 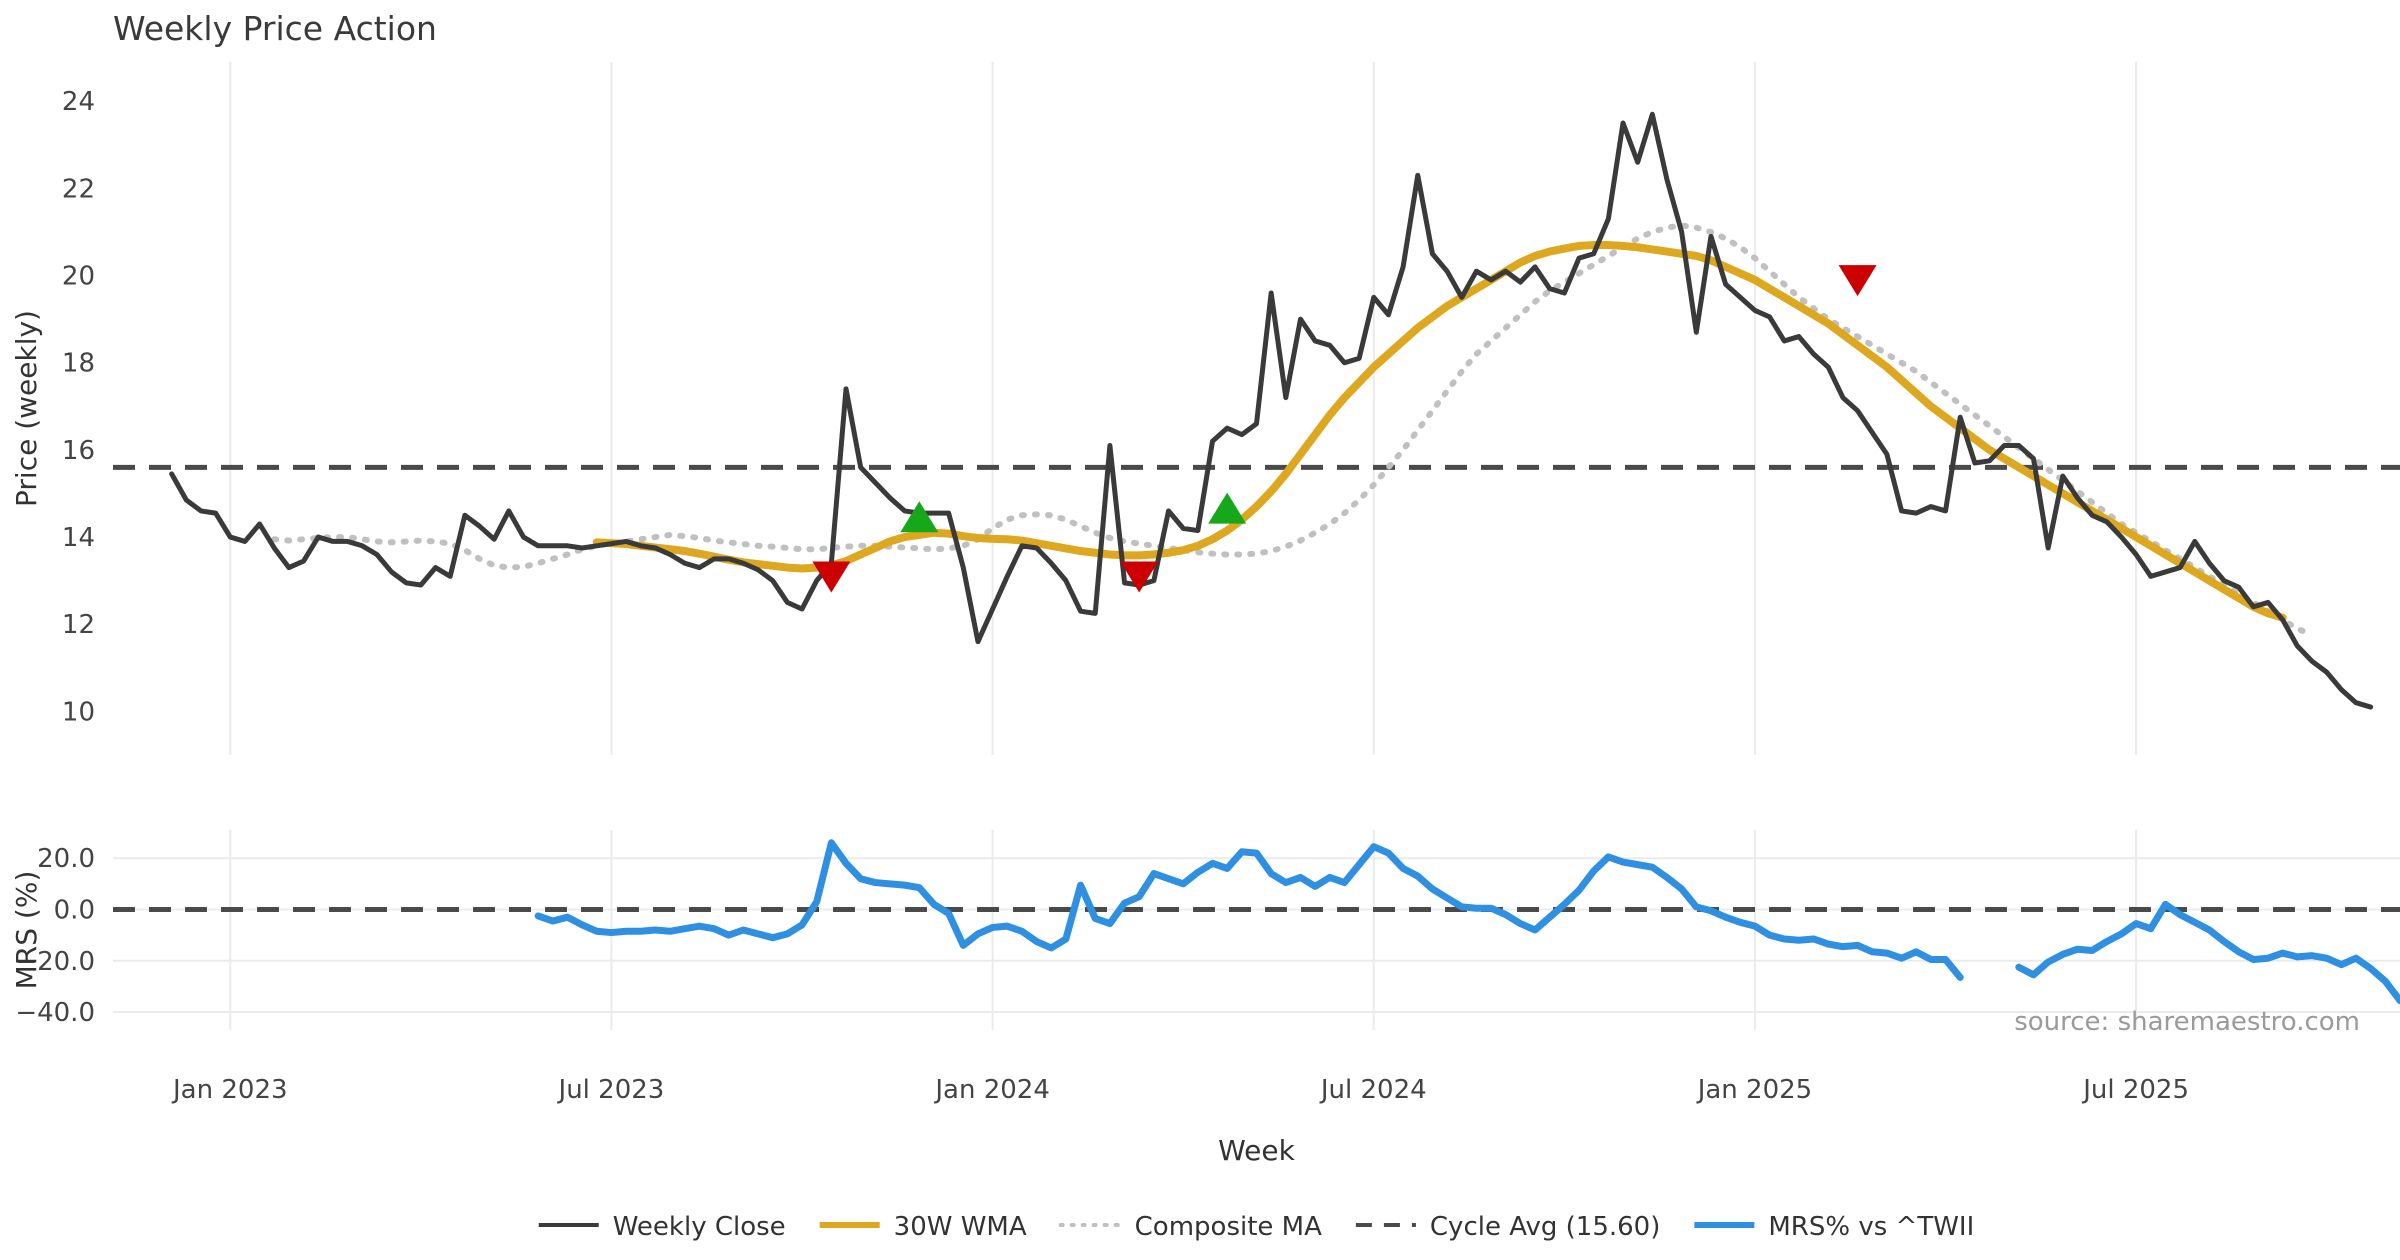 What do you see at coordinates (66, 859) in the screenshot?
I see `mrs-y-axis-tick-label: 20.0` at bounding box center [66, 859].